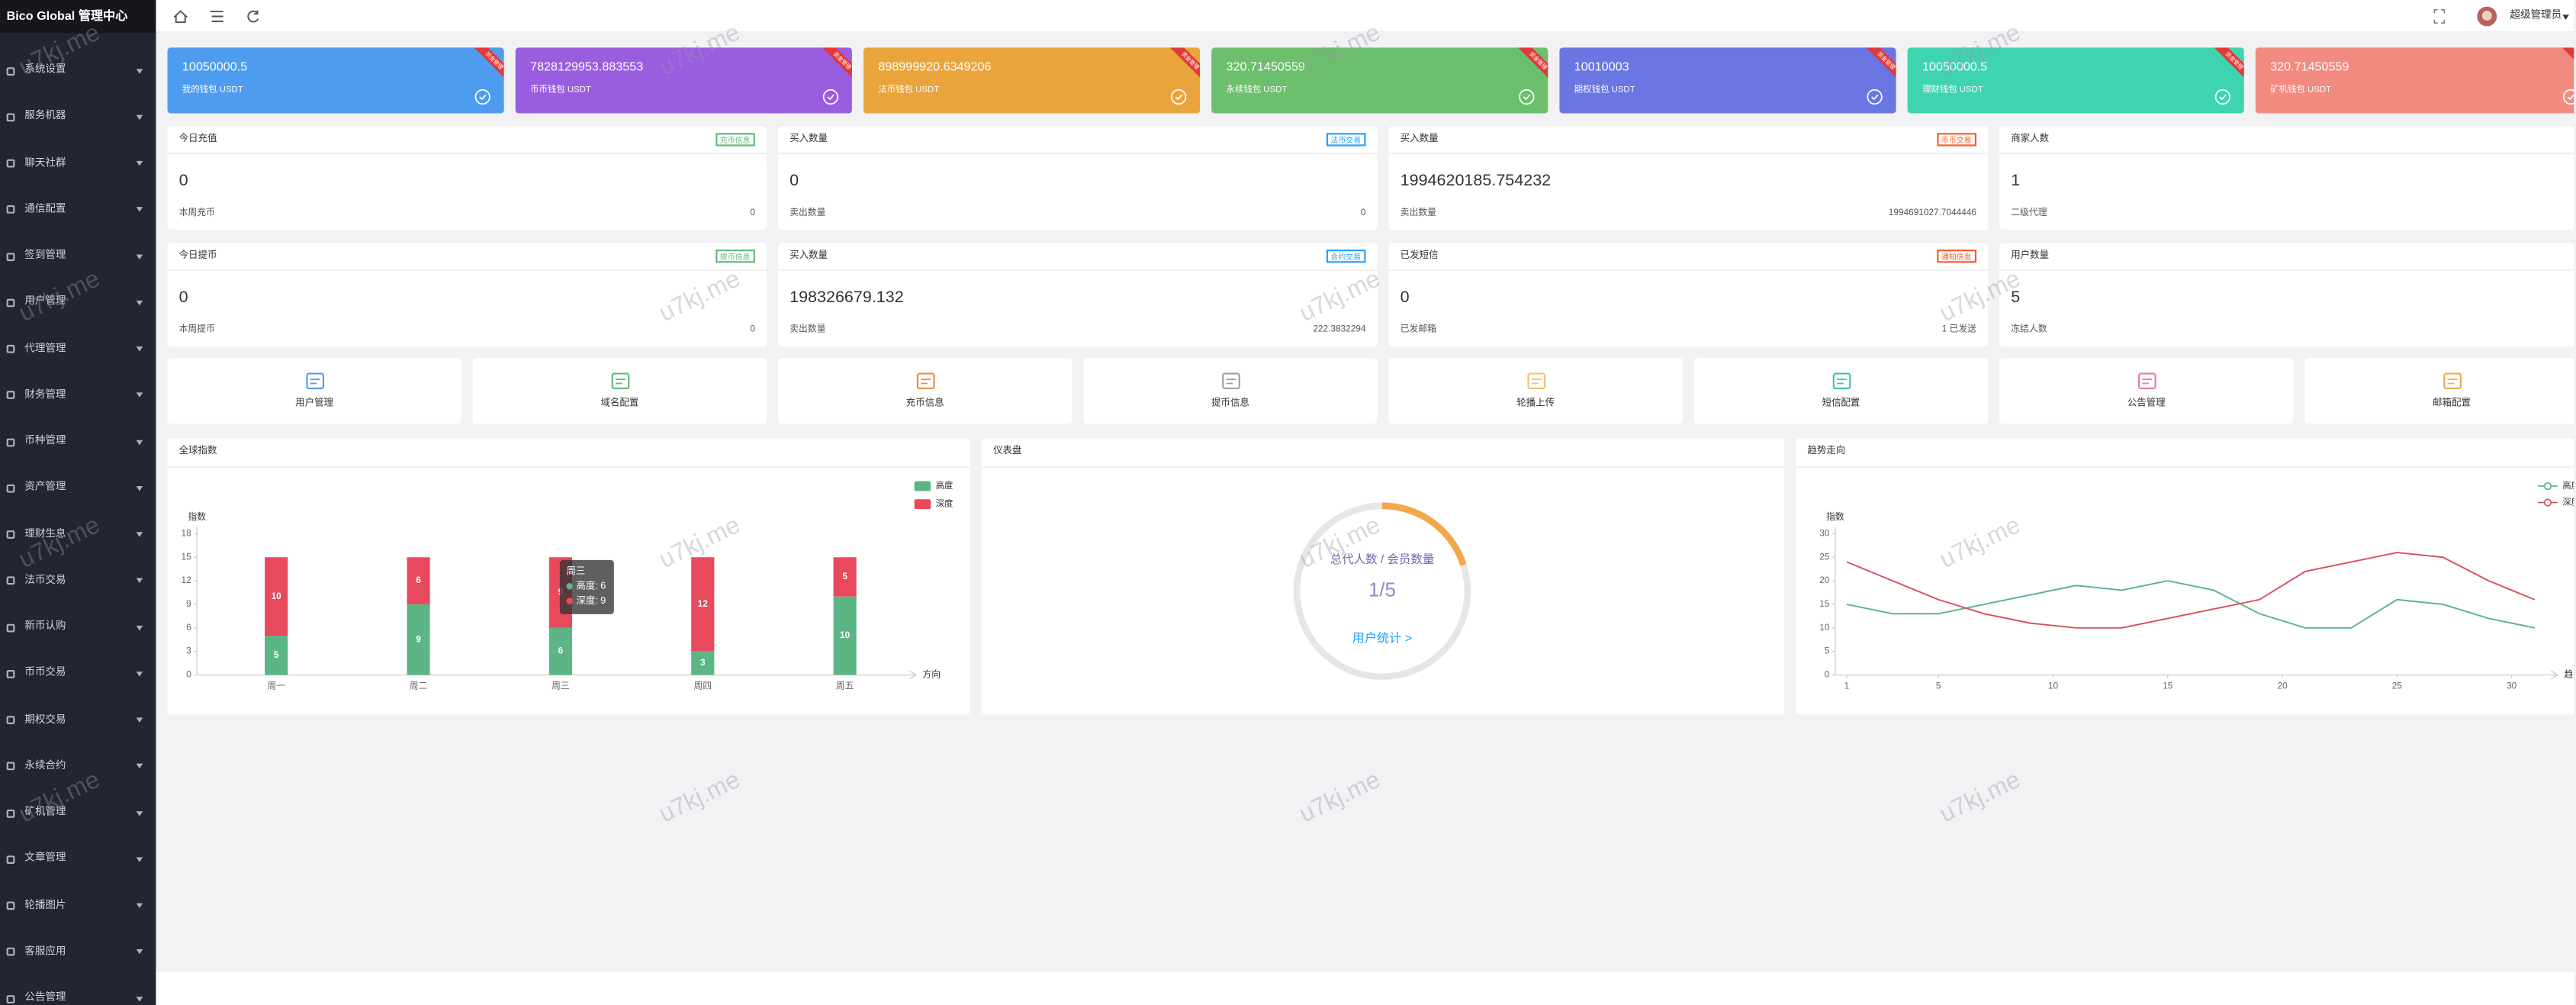  I want to click on menu-item: 文章管理, so click(78, 859).